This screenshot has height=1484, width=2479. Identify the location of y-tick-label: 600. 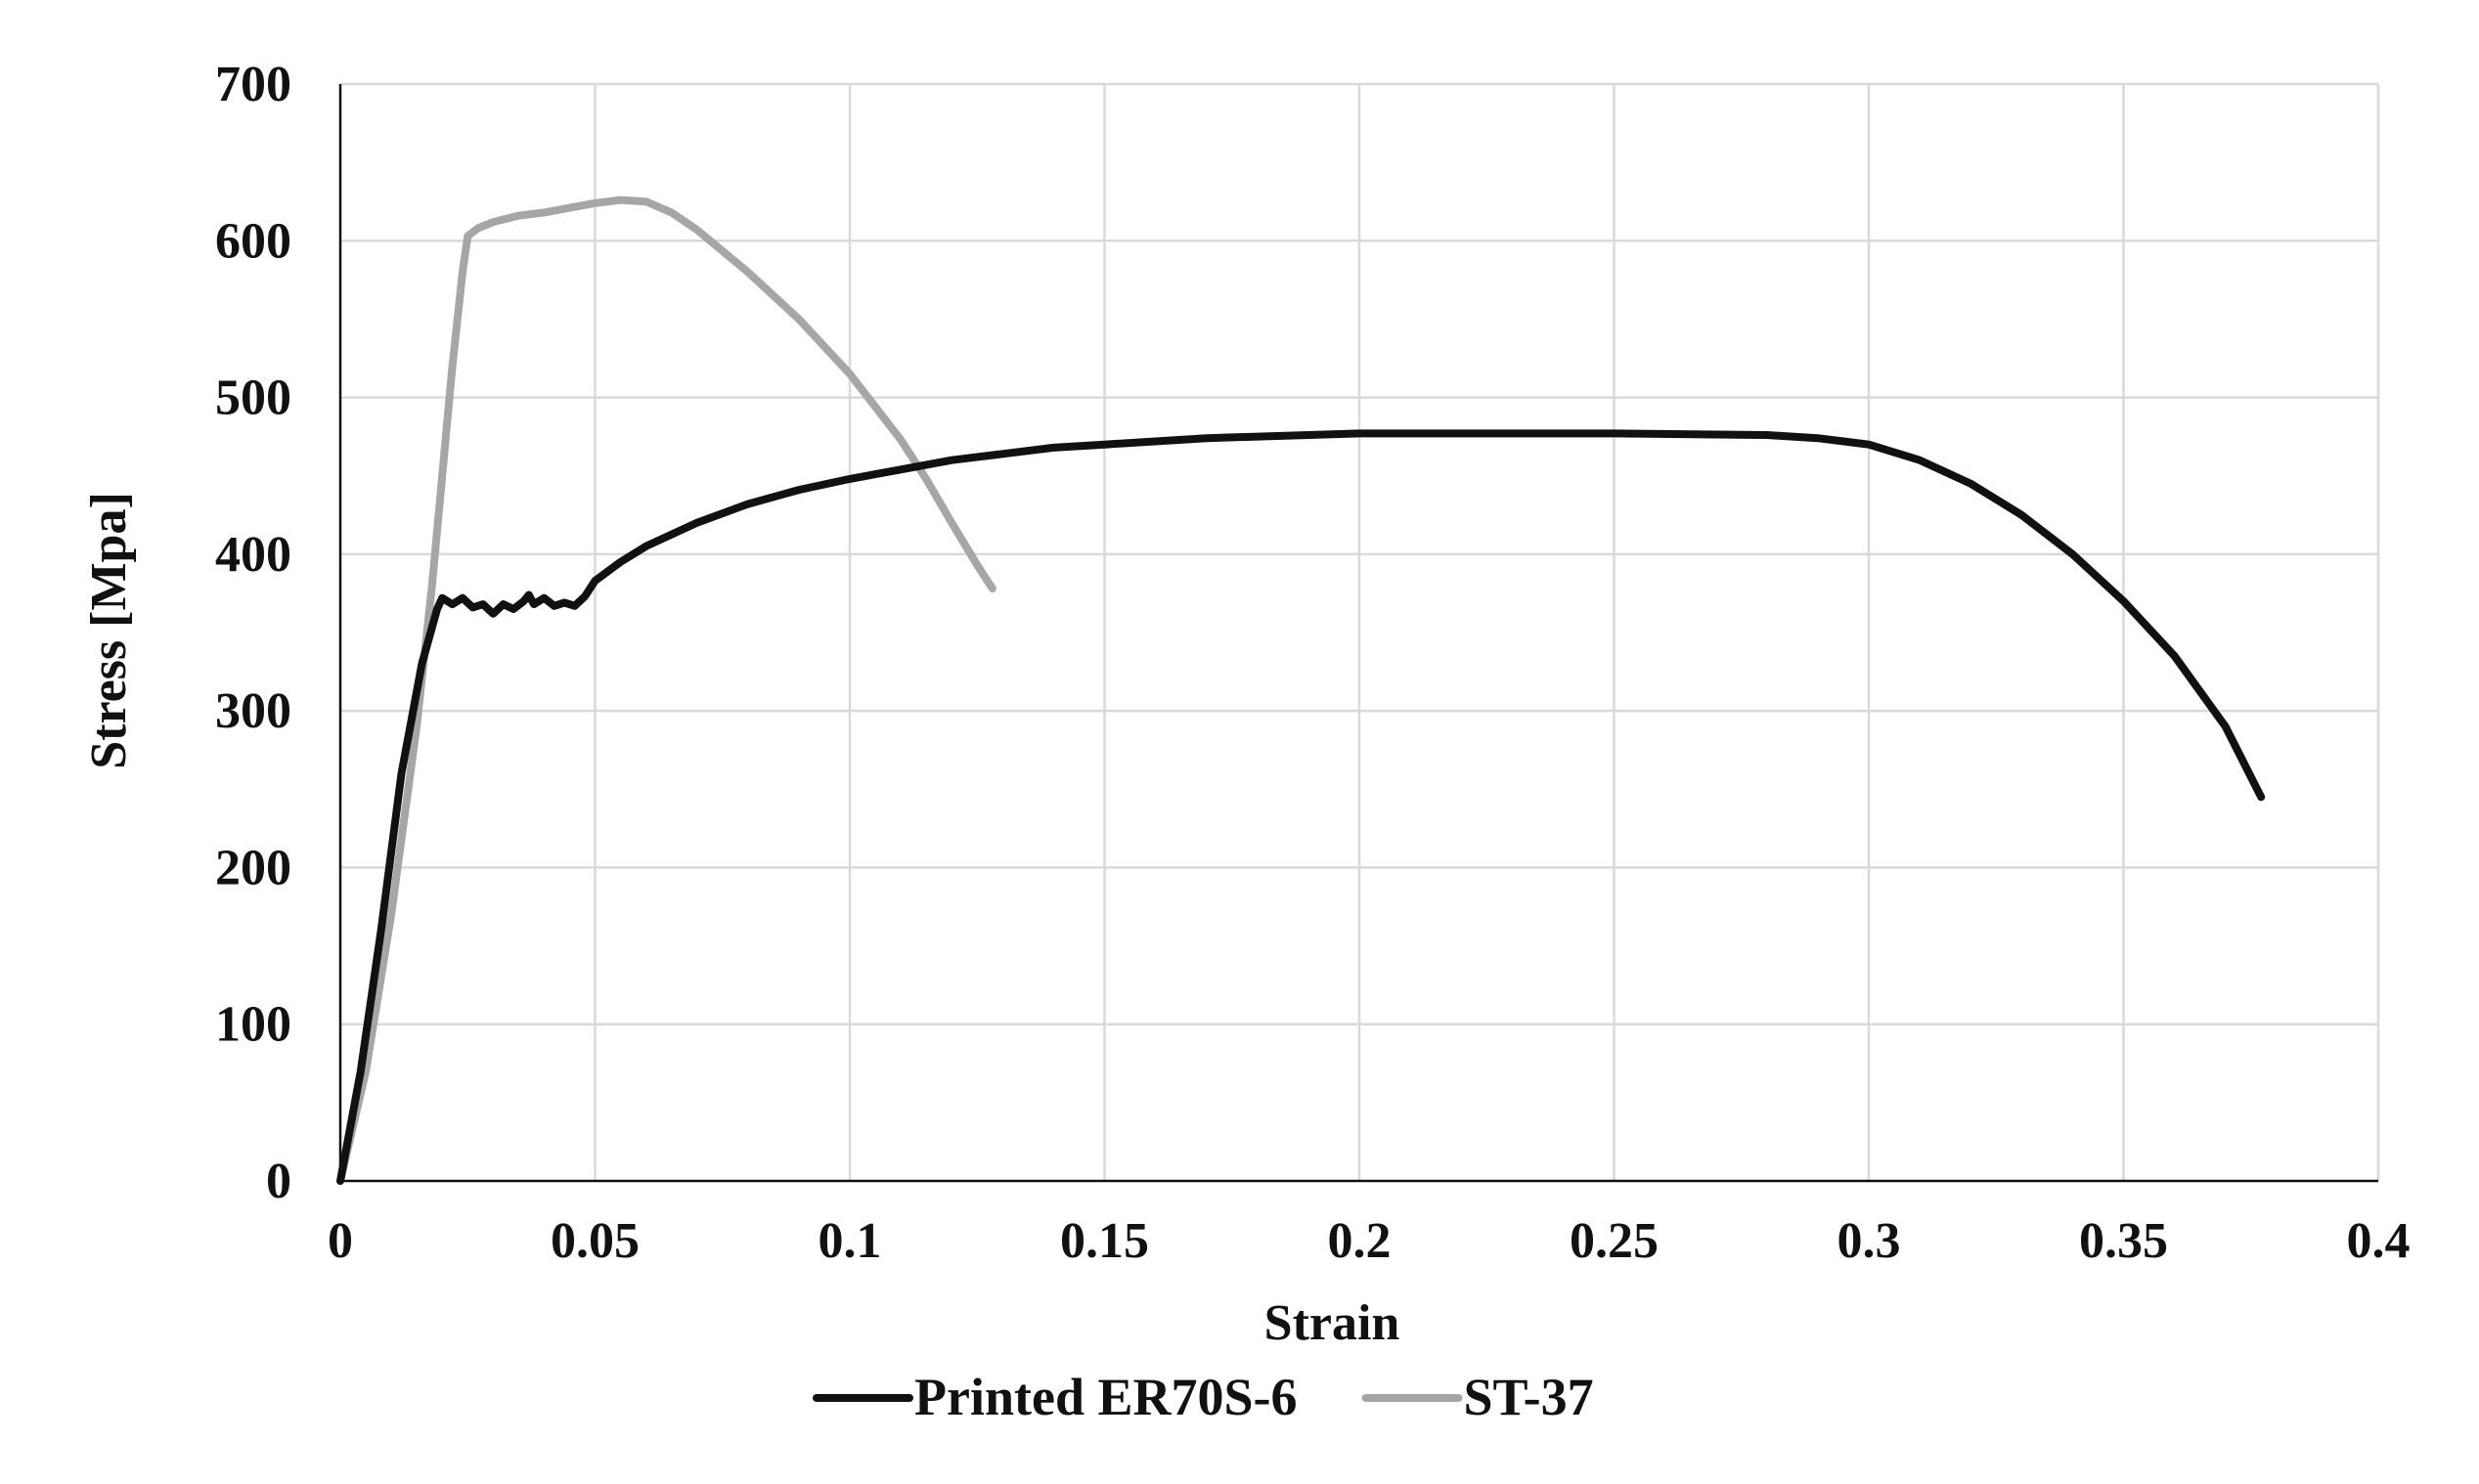
(253, 241).